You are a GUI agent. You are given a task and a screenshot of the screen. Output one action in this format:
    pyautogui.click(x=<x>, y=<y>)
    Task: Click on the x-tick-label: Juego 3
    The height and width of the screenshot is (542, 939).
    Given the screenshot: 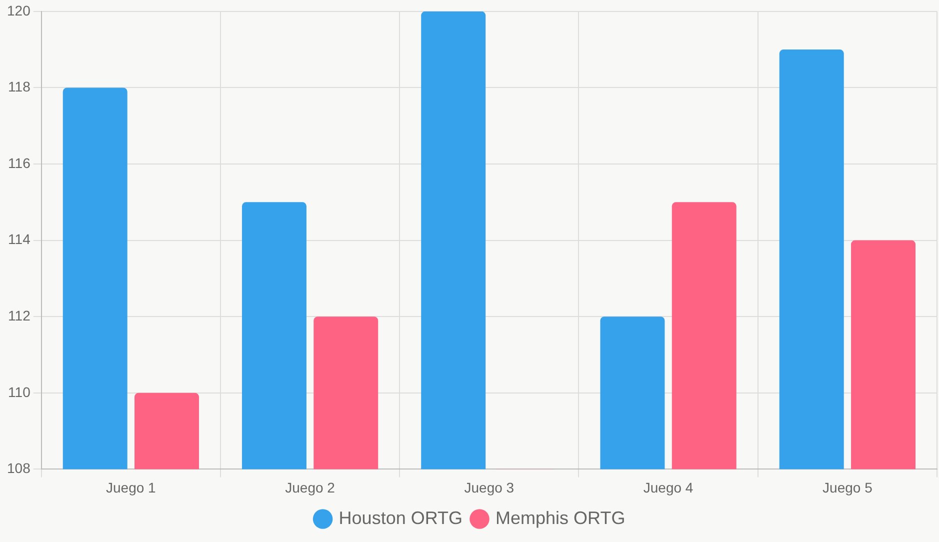 What is the action you would take?
    pyautogui.click(x=489, y=487)
    